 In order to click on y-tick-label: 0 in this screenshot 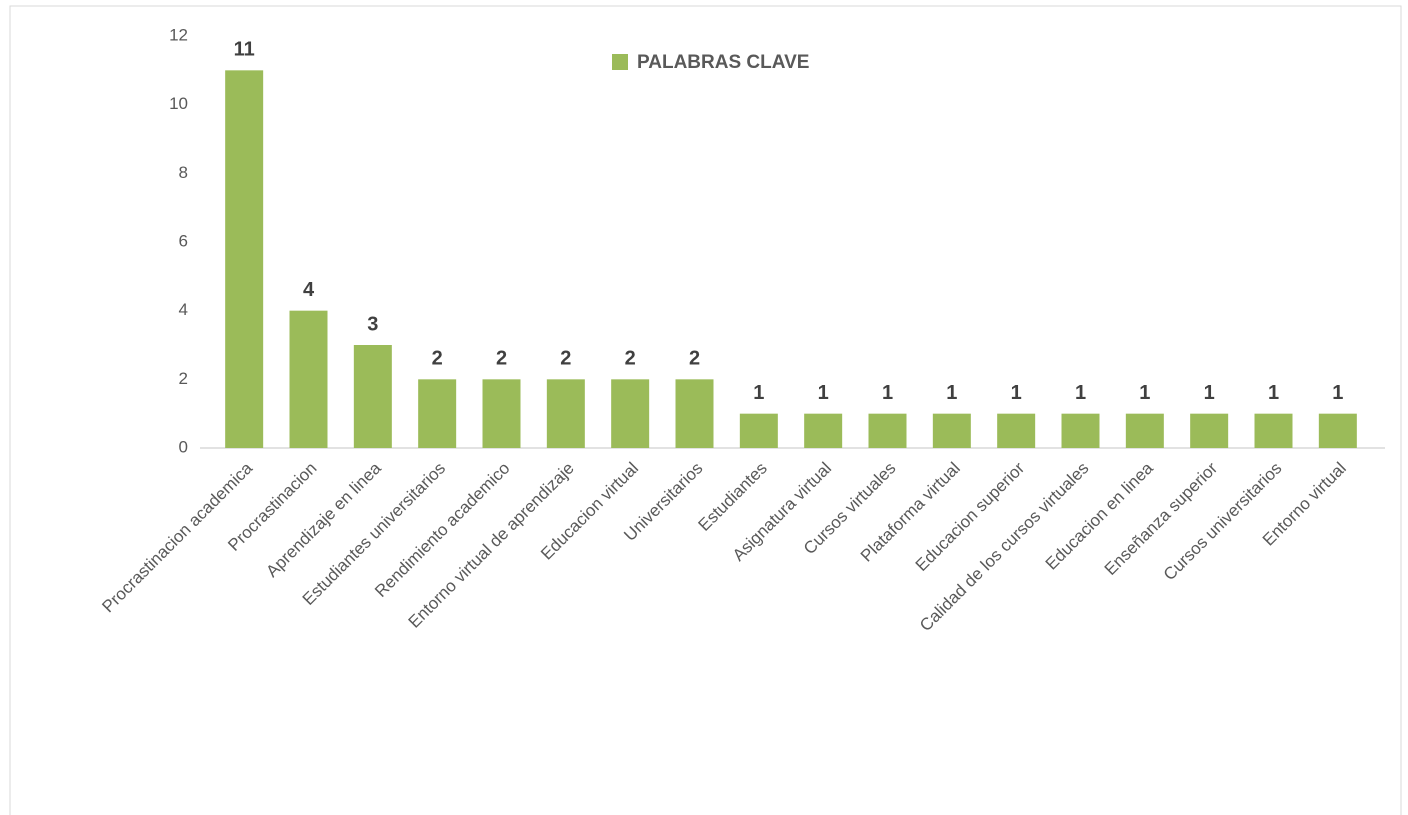, I will do `click(183, 446)`.